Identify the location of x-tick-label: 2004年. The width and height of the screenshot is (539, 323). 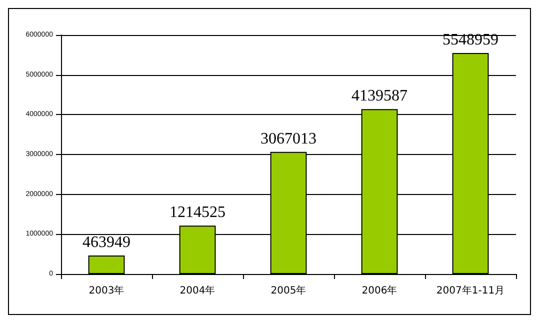
(198, 290).